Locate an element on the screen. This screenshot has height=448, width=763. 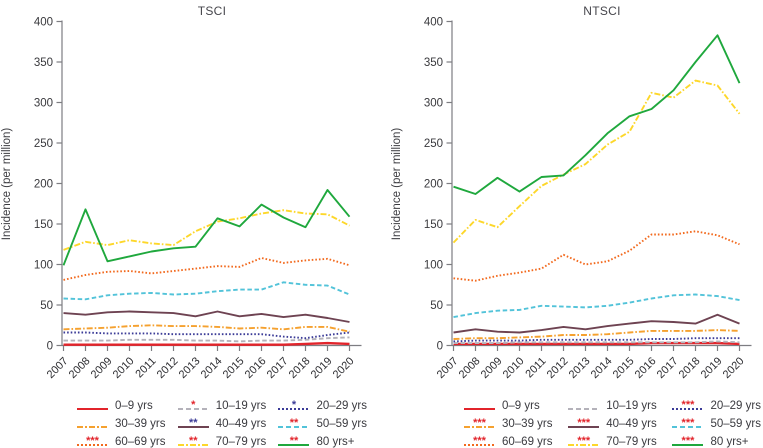
ntsci-x-tick-label: 2011 is located at coordinates (535, 367).